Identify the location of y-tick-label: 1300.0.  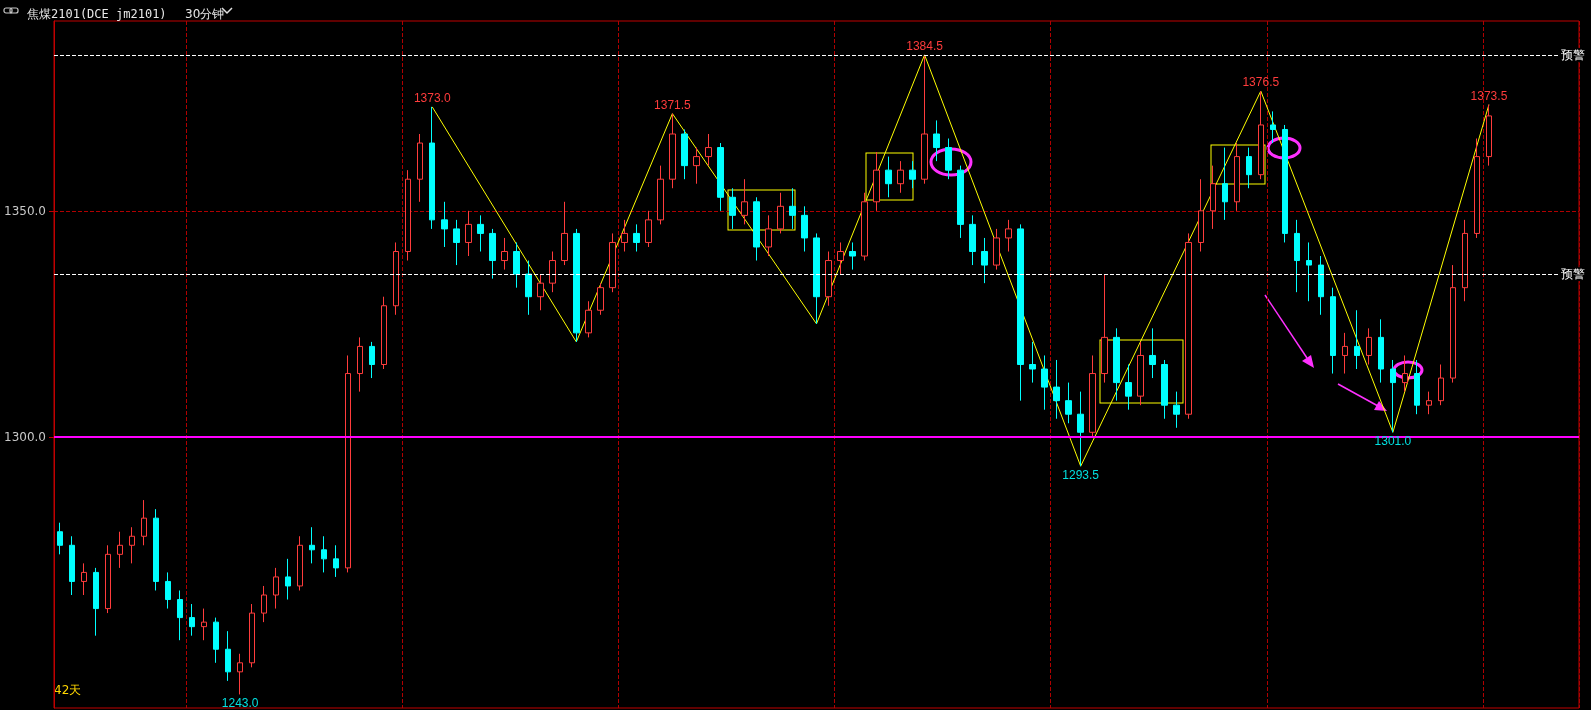
(25, 436).